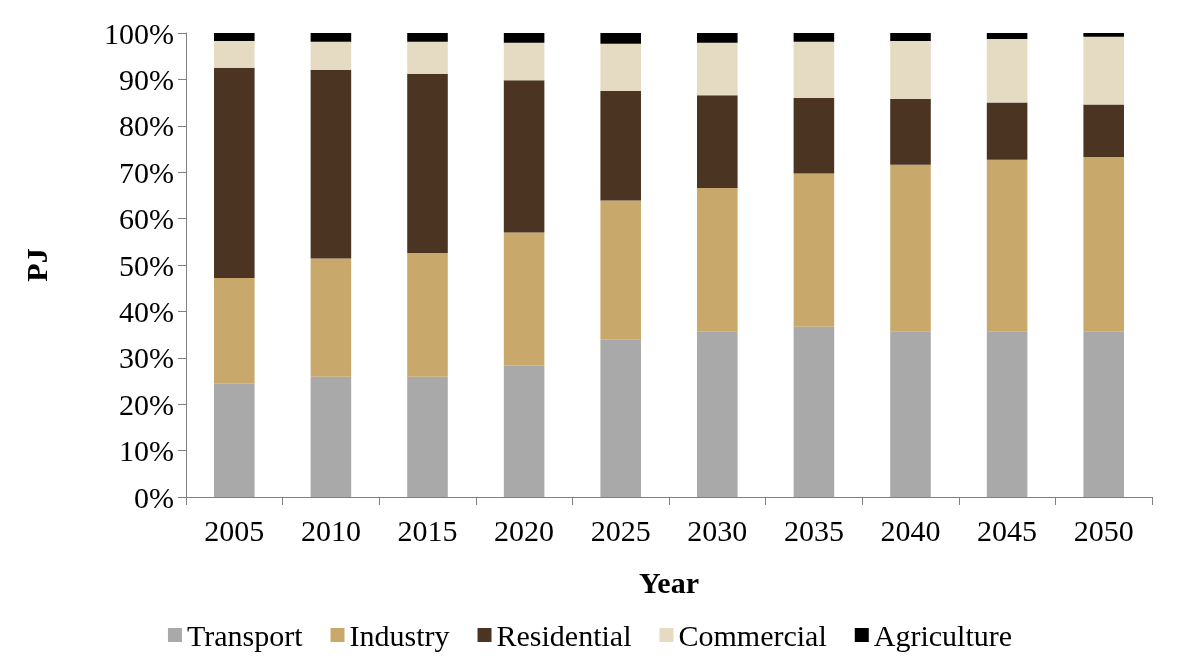 The image size is (1180, 665). What do you see at coordinates (146, 311) in the screenshot?
I see `y-tick-label: 40%` at bounding box center [146, 311].